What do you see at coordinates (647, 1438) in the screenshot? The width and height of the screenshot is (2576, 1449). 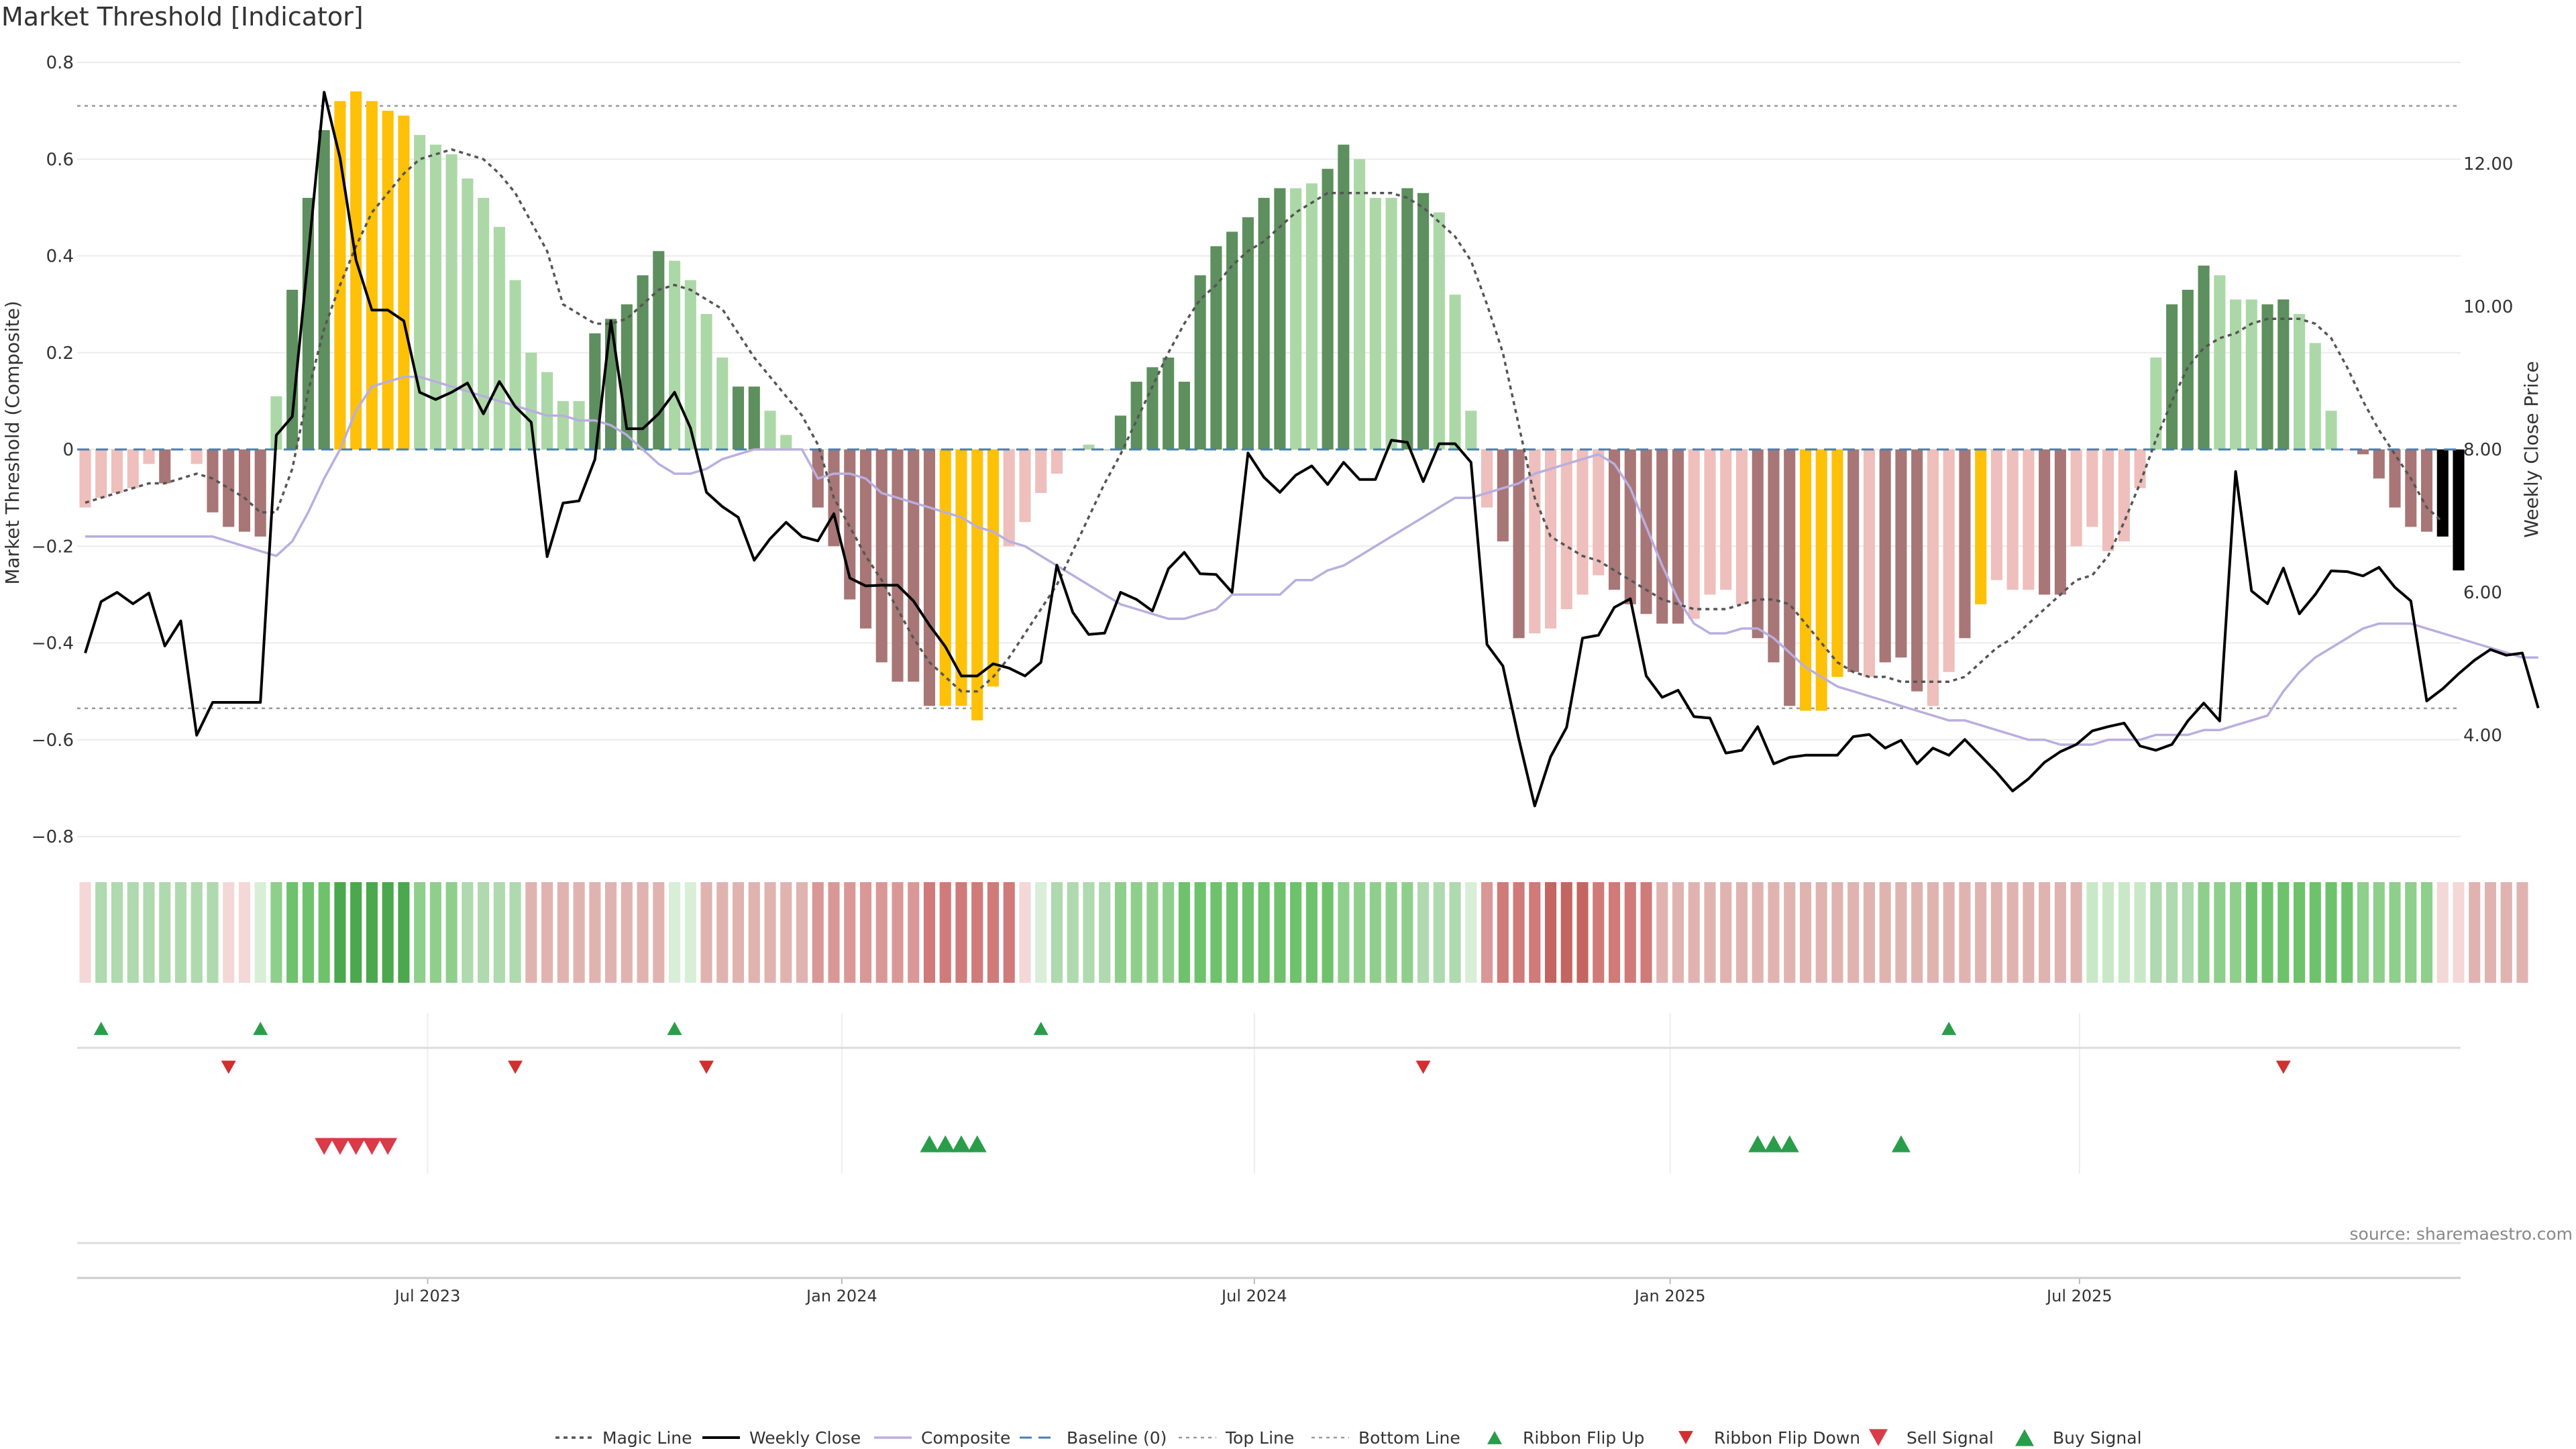 I see `legend-label: Magic Line` at bounding box center [647, 1438].